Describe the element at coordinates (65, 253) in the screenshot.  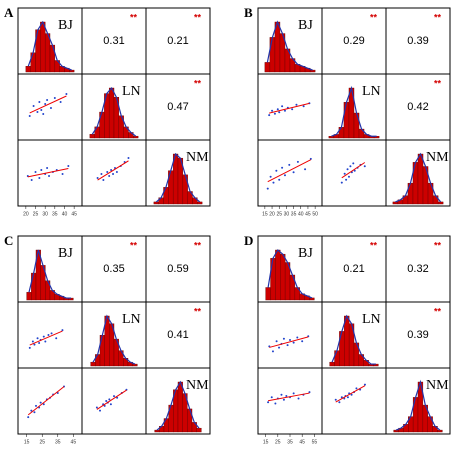
I see `variable-label: BJ` at that location.